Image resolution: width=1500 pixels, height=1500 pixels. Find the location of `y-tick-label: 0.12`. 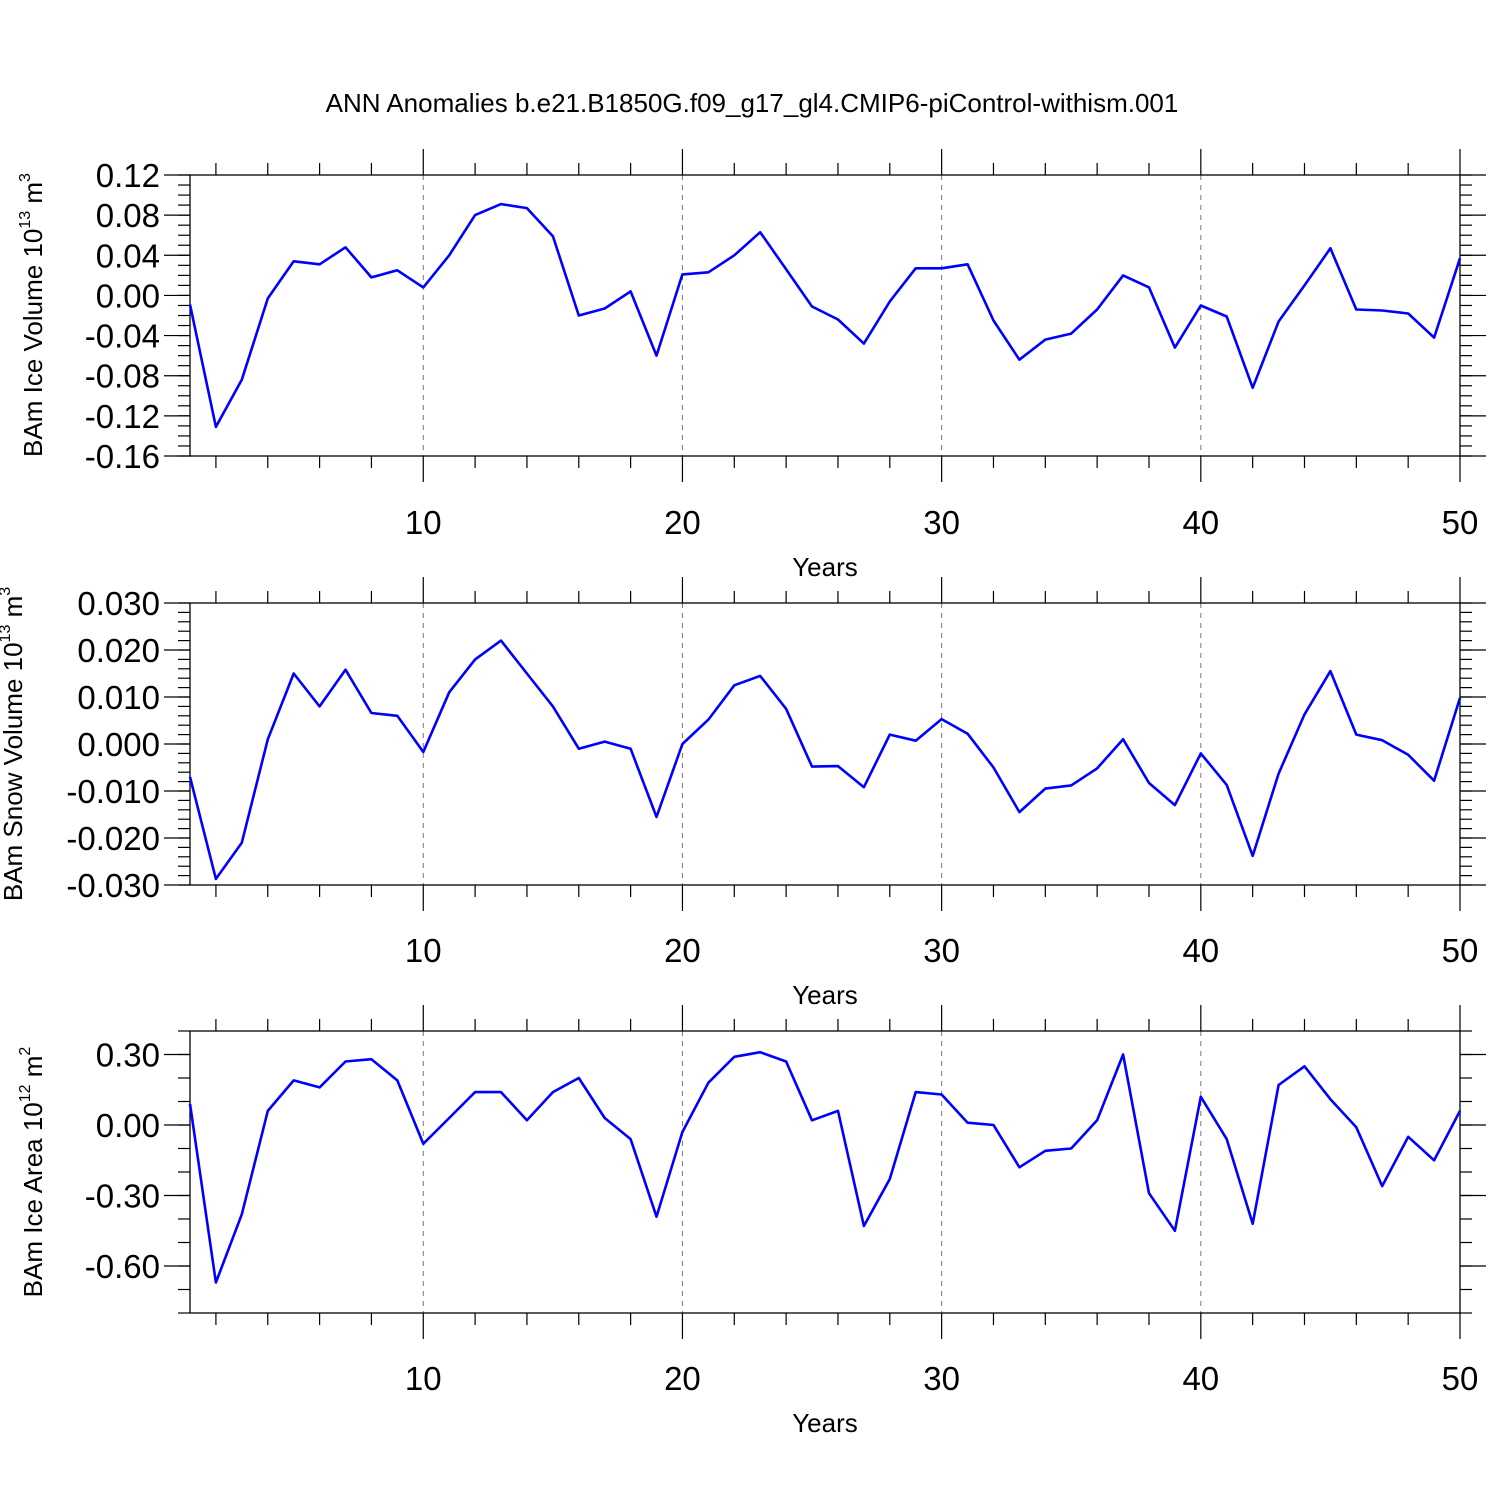

y-tick-label: 0.12 is located at coordinates (128, 175).